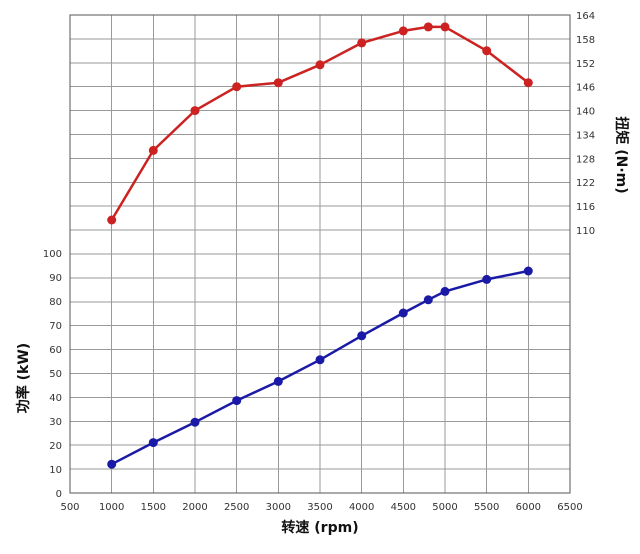 The height and width of the screenshot is (554, 640). What do you see at coordinates (55, 446) in the screenshot?
I see `left-tick-label: 20` at bounding box center [55, 446].